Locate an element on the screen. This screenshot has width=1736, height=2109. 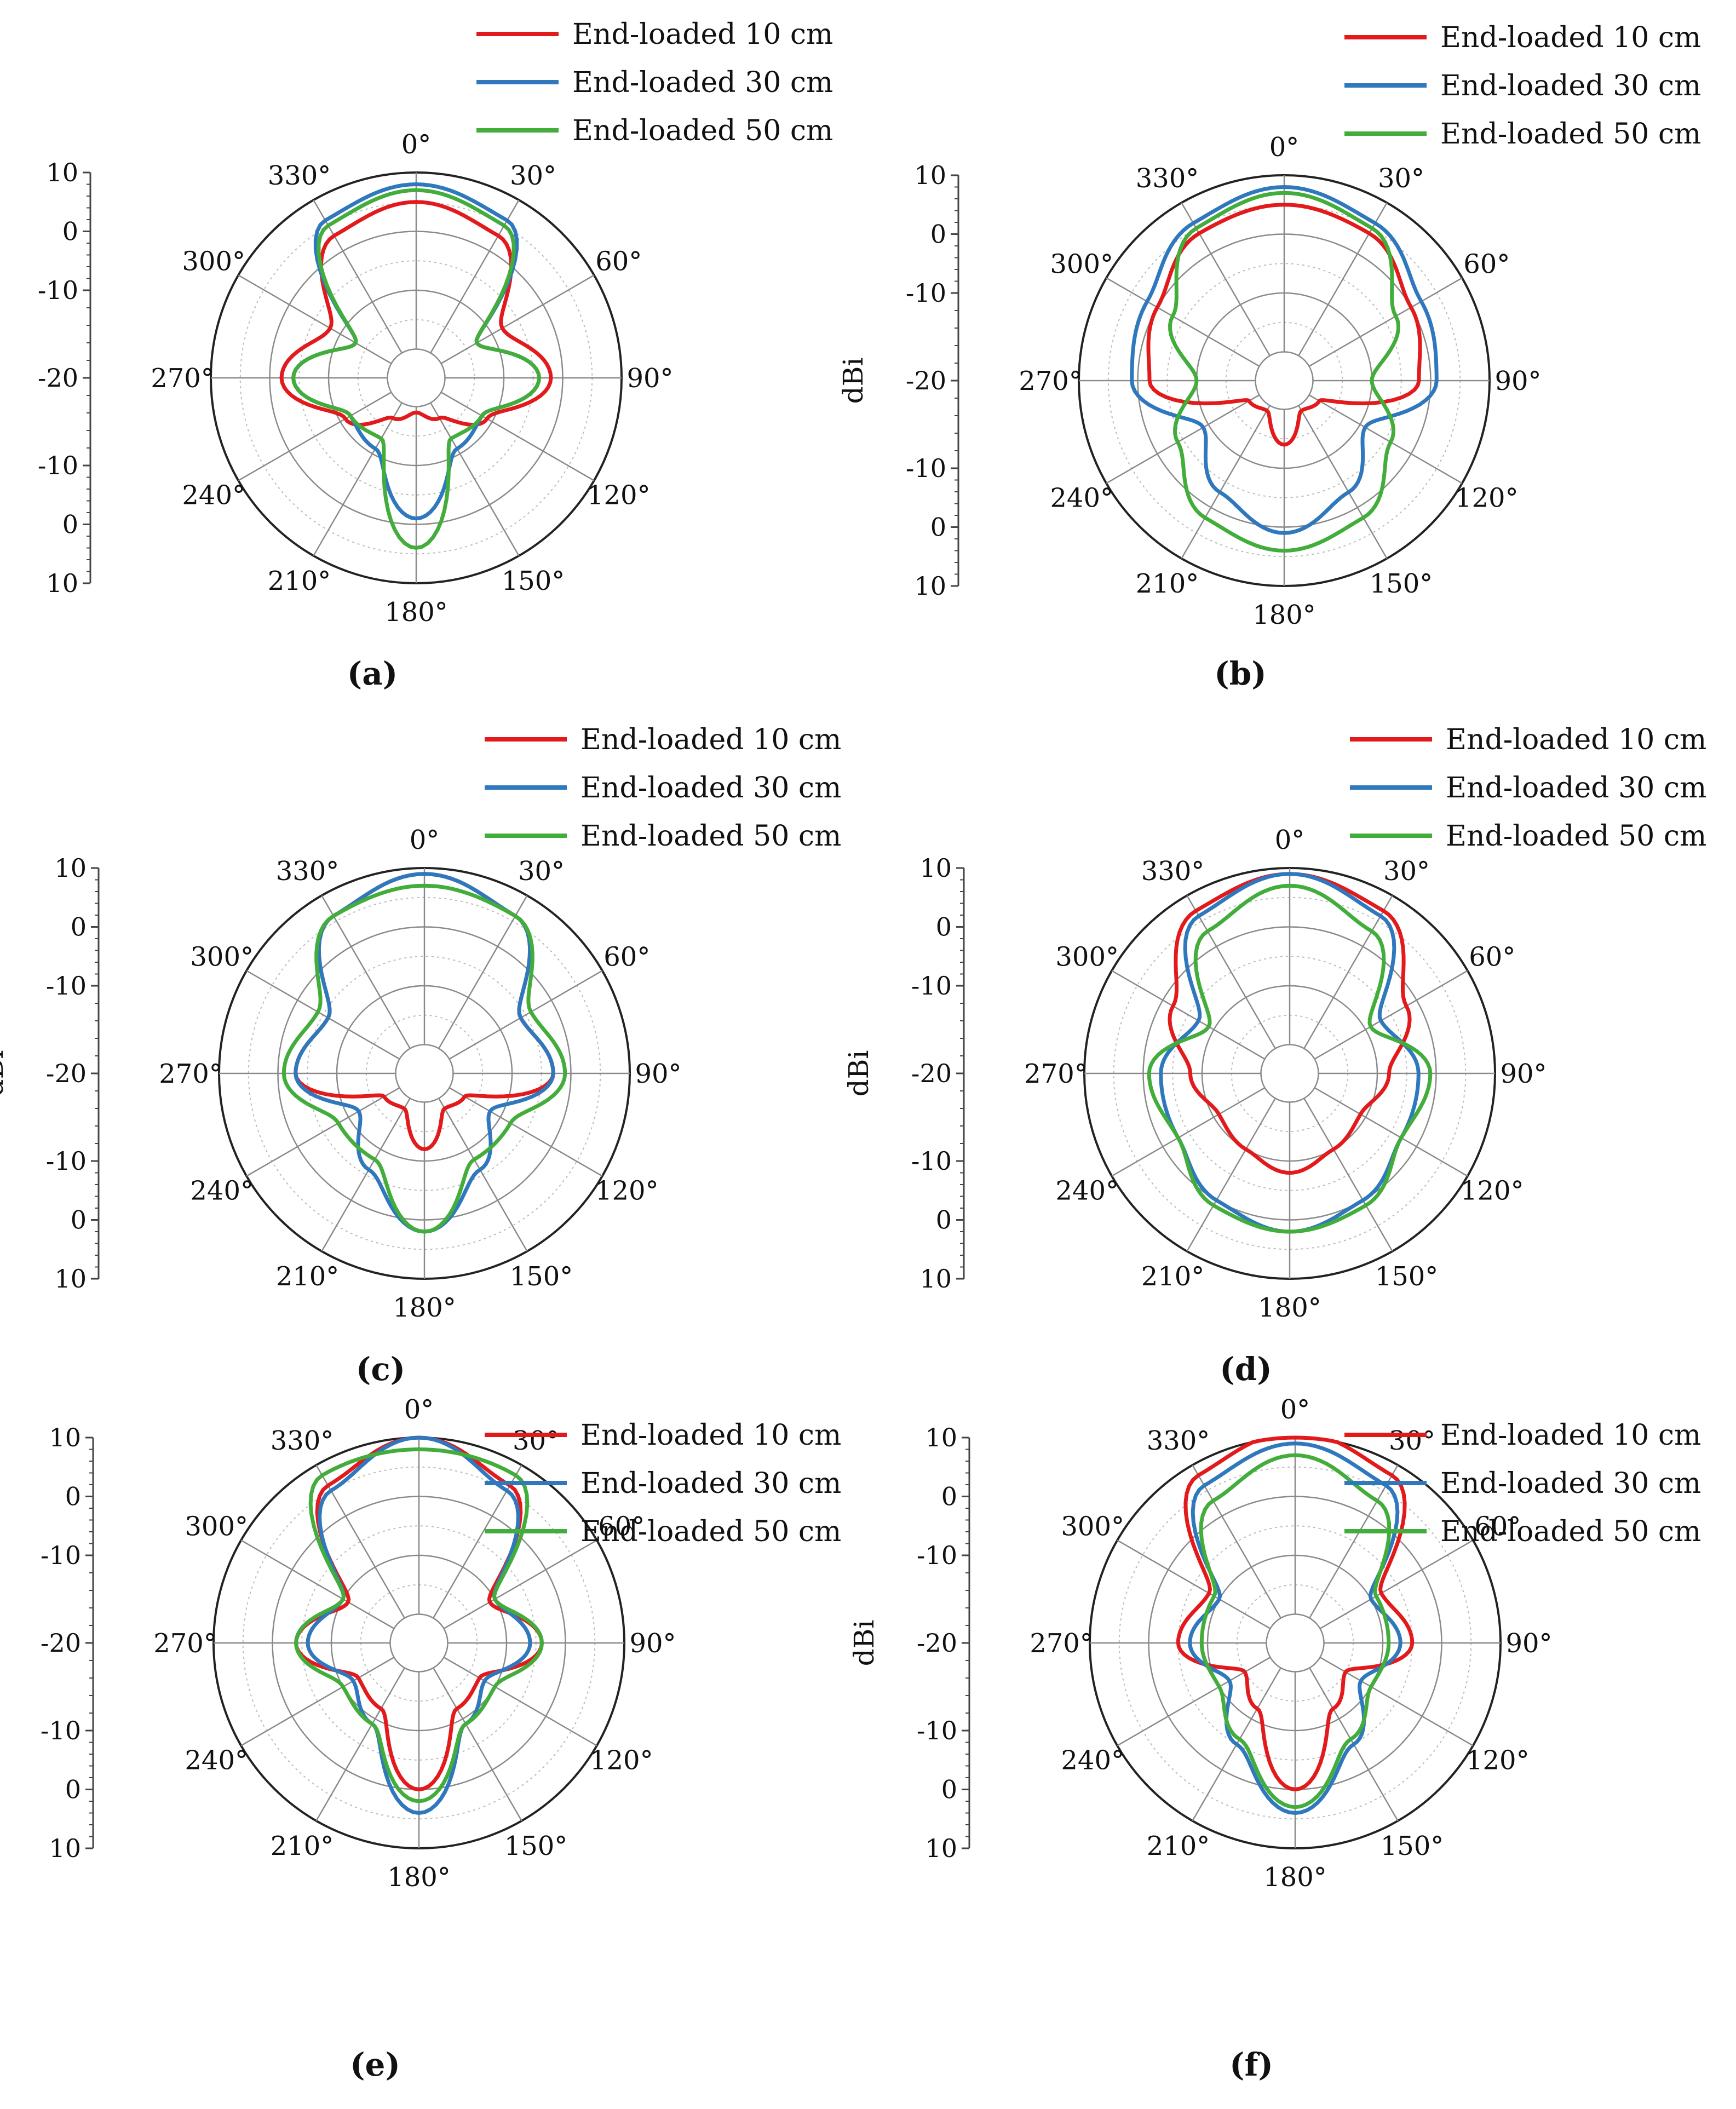
panel-caption: (e) is located at coordinates (375, 2064).